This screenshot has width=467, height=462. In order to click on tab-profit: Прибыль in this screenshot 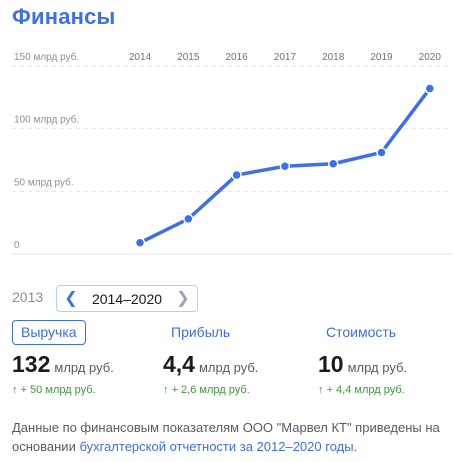, I will do `click(201, 332)`.